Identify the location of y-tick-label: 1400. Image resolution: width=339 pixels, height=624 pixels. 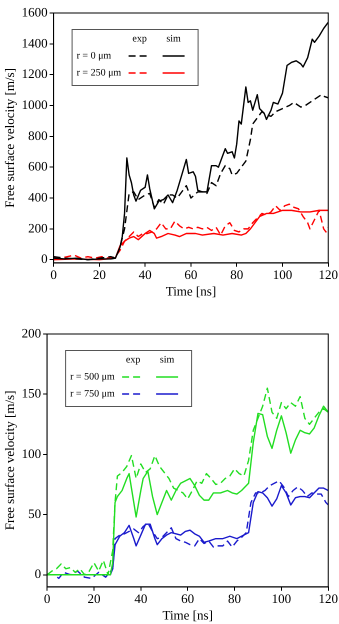
(35, 42).